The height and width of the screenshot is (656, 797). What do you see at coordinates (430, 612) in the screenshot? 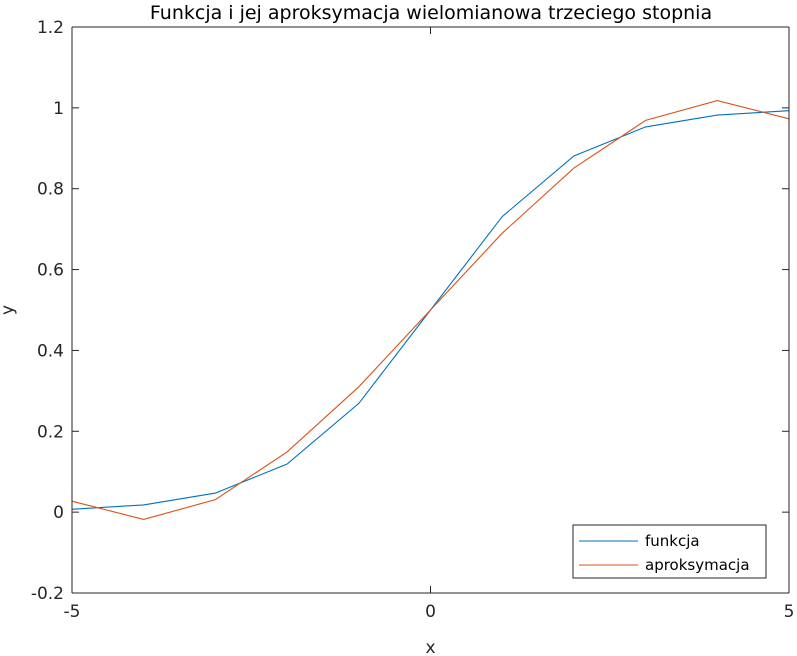
I see `x-tick-label: 0` at bounding box center [430, 612].